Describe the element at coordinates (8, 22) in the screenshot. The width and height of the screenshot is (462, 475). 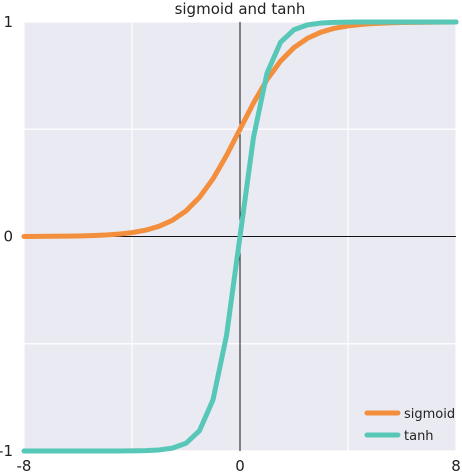
I see `y-tick-label: 1` at that location.